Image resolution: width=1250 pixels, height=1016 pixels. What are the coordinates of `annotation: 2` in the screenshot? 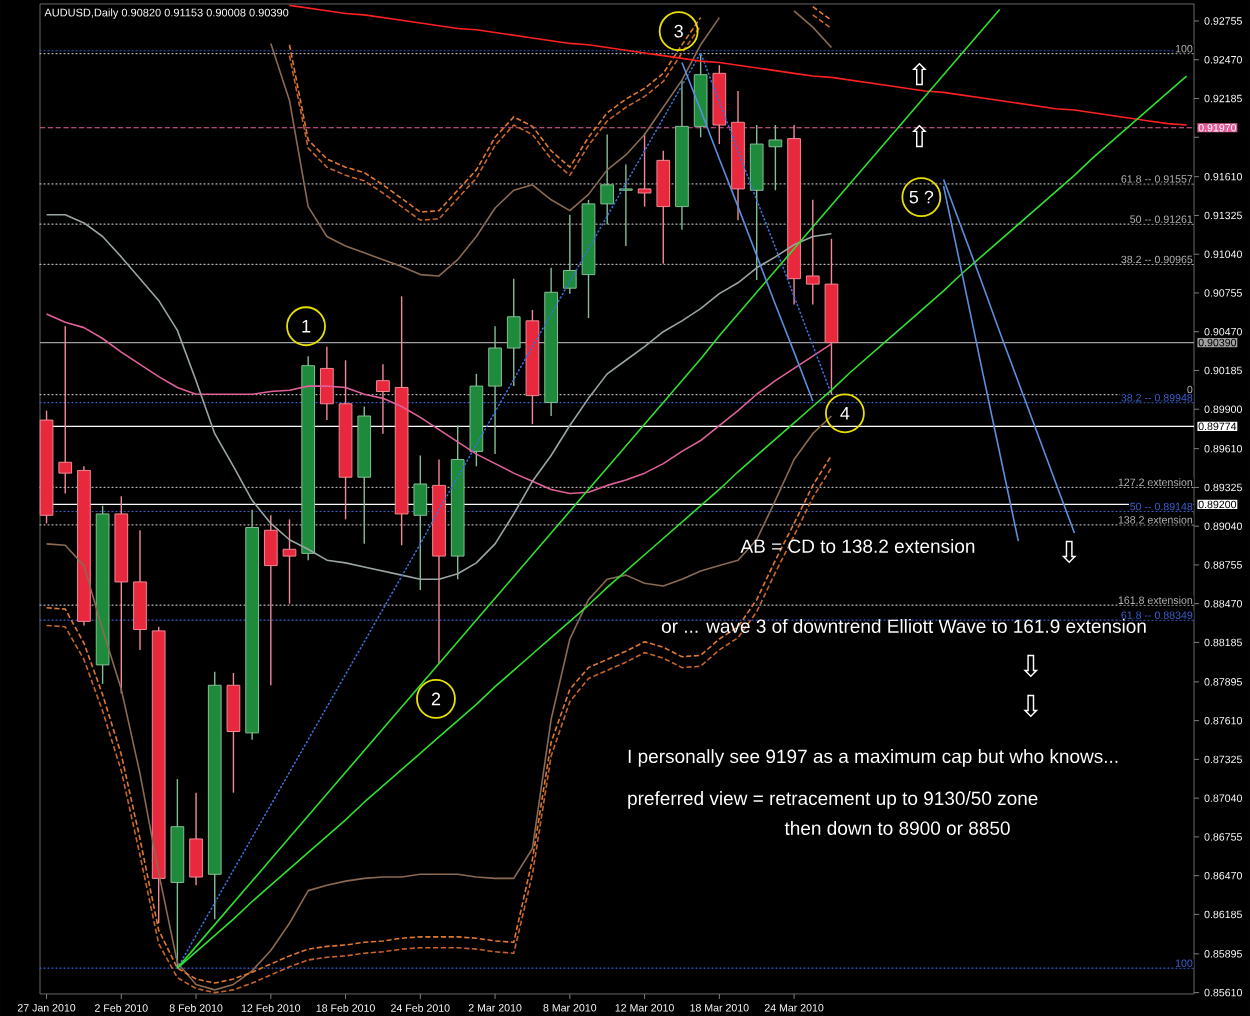 It's located at (436, 699).